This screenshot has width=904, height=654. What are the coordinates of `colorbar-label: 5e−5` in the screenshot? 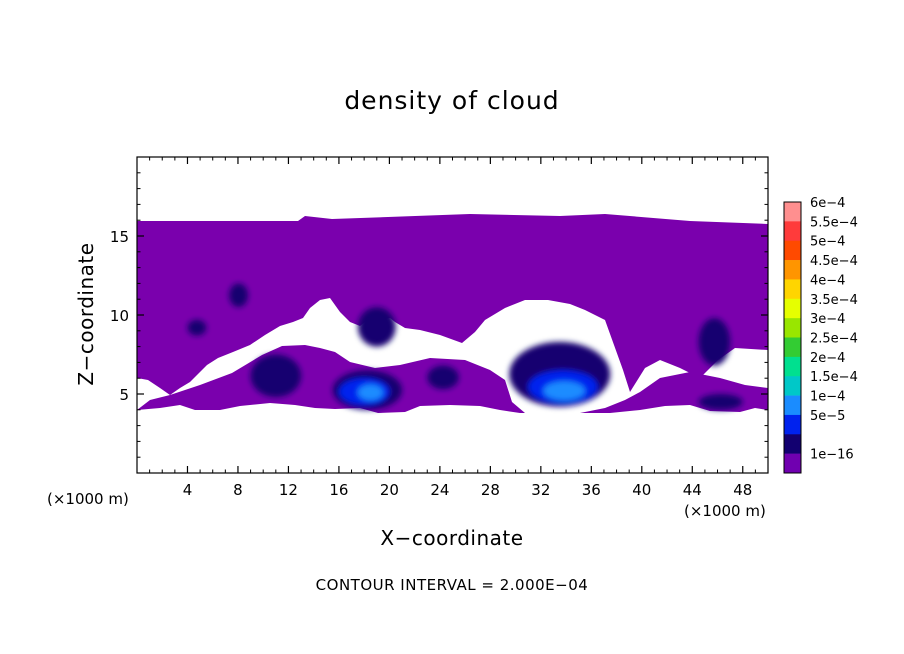 It's located at (827, 416).